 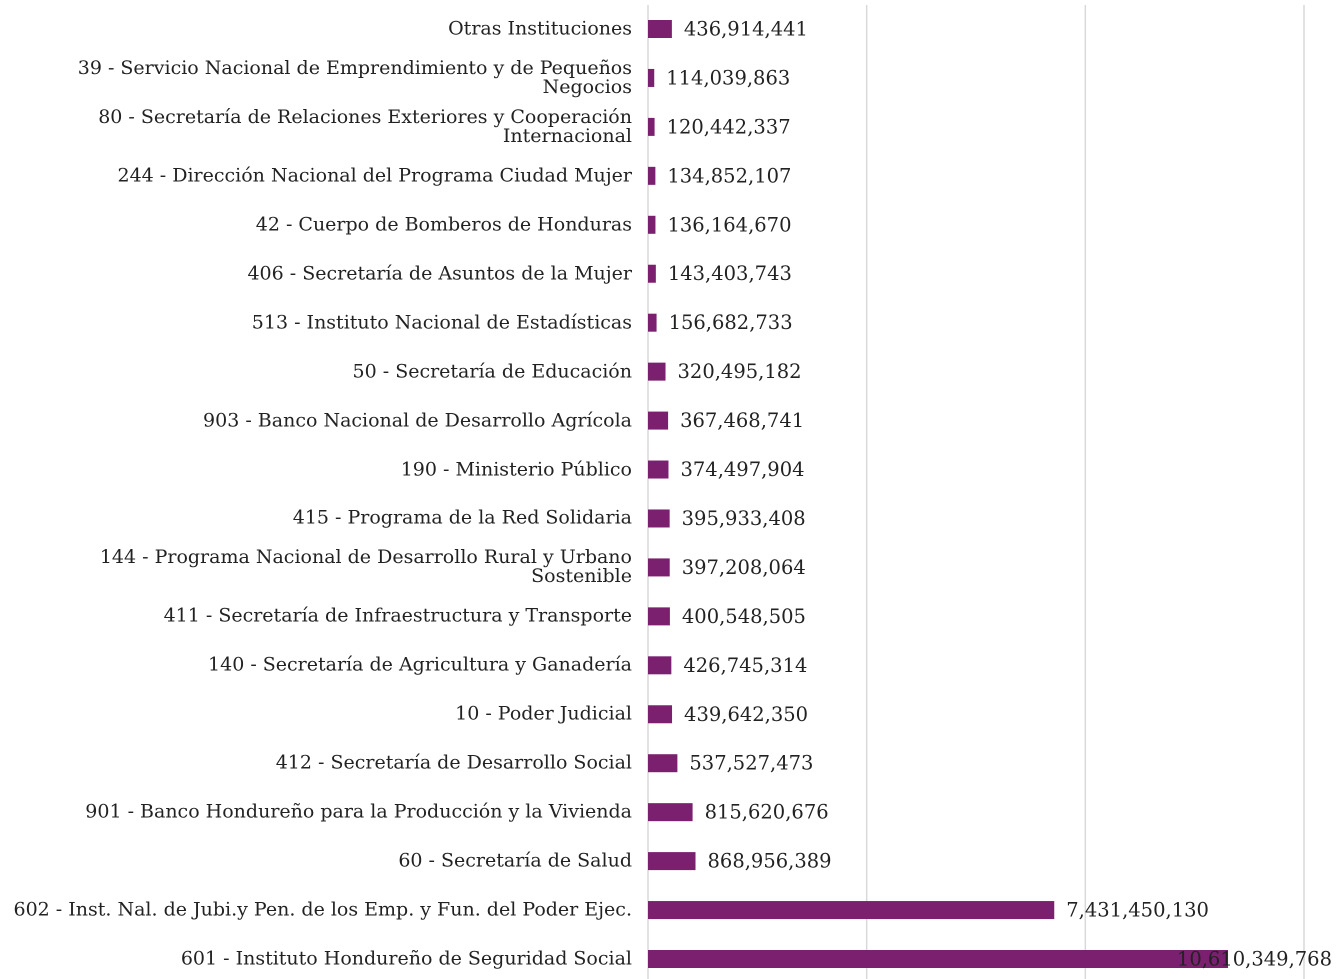 What do you see at coordinates (1137, 910) in the screenshot?
I see `data-label: 7,431,450,130` at bounding box center [1137, 910].